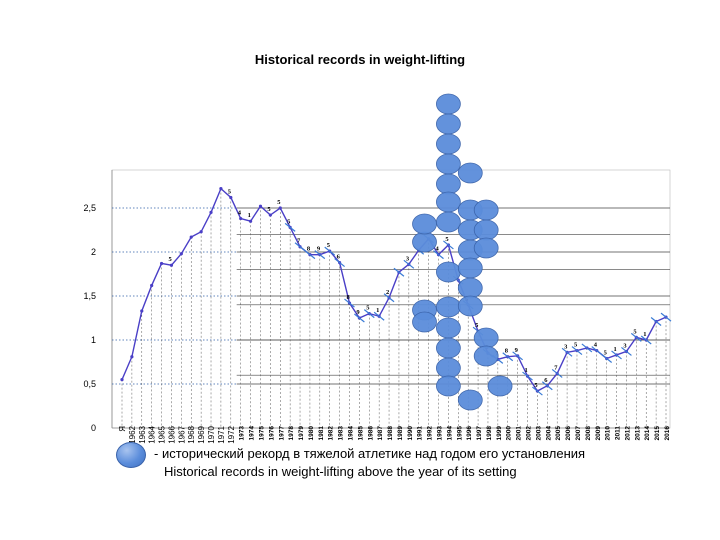  What do you see at coordinates (171, 434) in the screenshot?
I see `x-tick-label: 1966` at bounding box center [171, 434].